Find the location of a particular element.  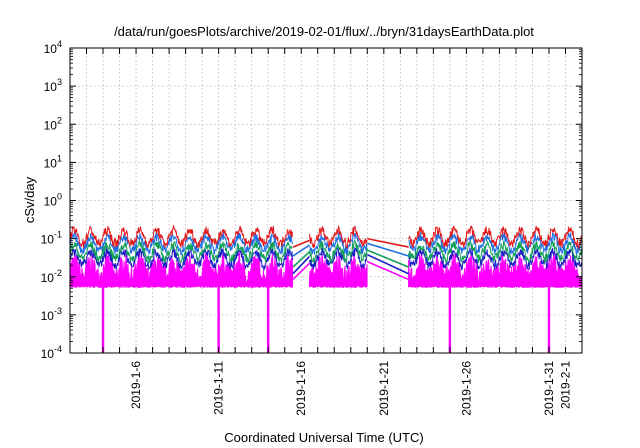

x-tick-label: 2019-2-1 is located at coordinates (565, 385).